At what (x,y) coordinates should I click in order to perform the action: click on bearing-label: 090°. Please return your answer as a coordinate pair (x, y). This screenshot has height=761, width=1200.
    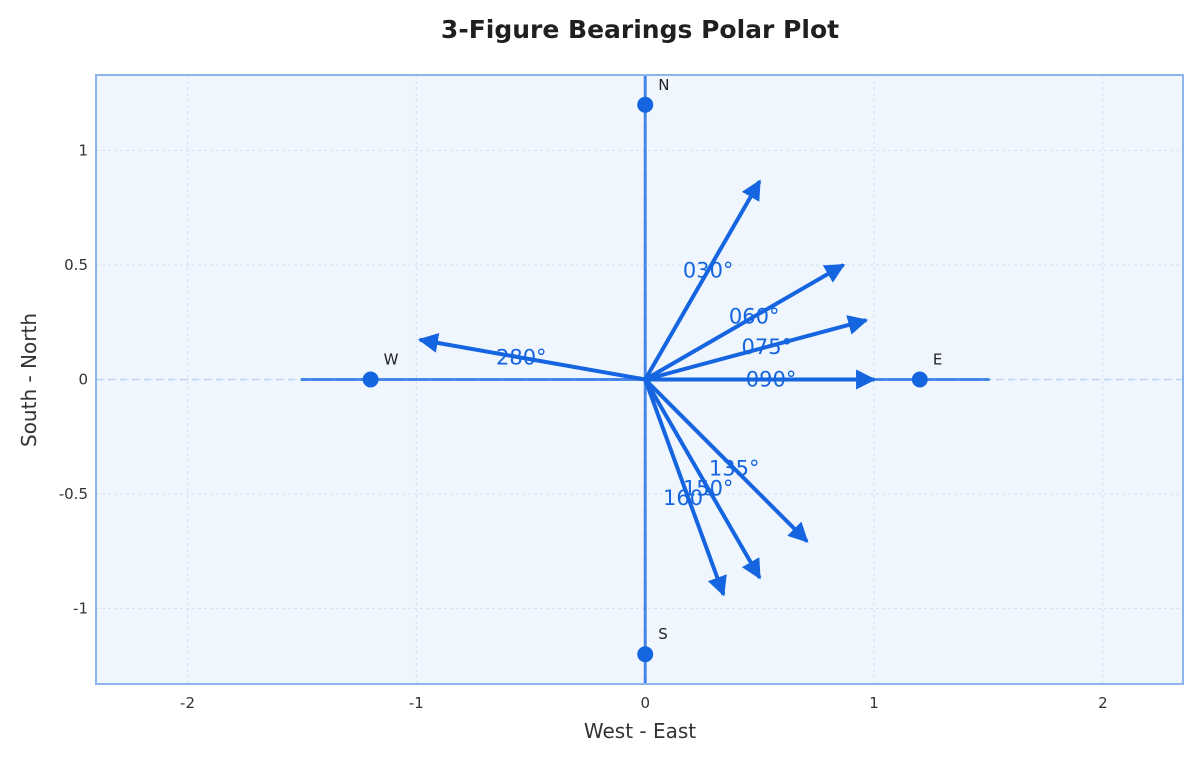
    Looking at the image, I should click on (771, 380).